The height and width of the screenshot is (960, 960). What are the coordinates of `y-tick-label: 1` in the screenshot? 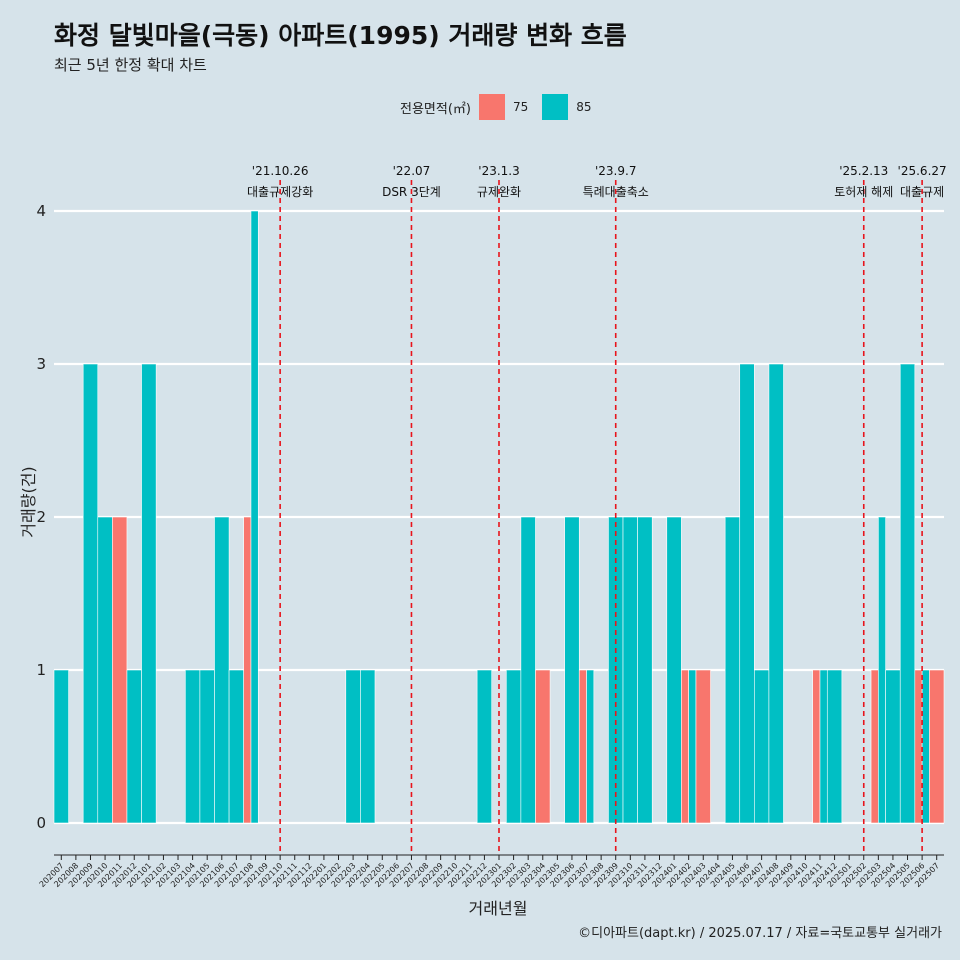 It's located at (41, 670).